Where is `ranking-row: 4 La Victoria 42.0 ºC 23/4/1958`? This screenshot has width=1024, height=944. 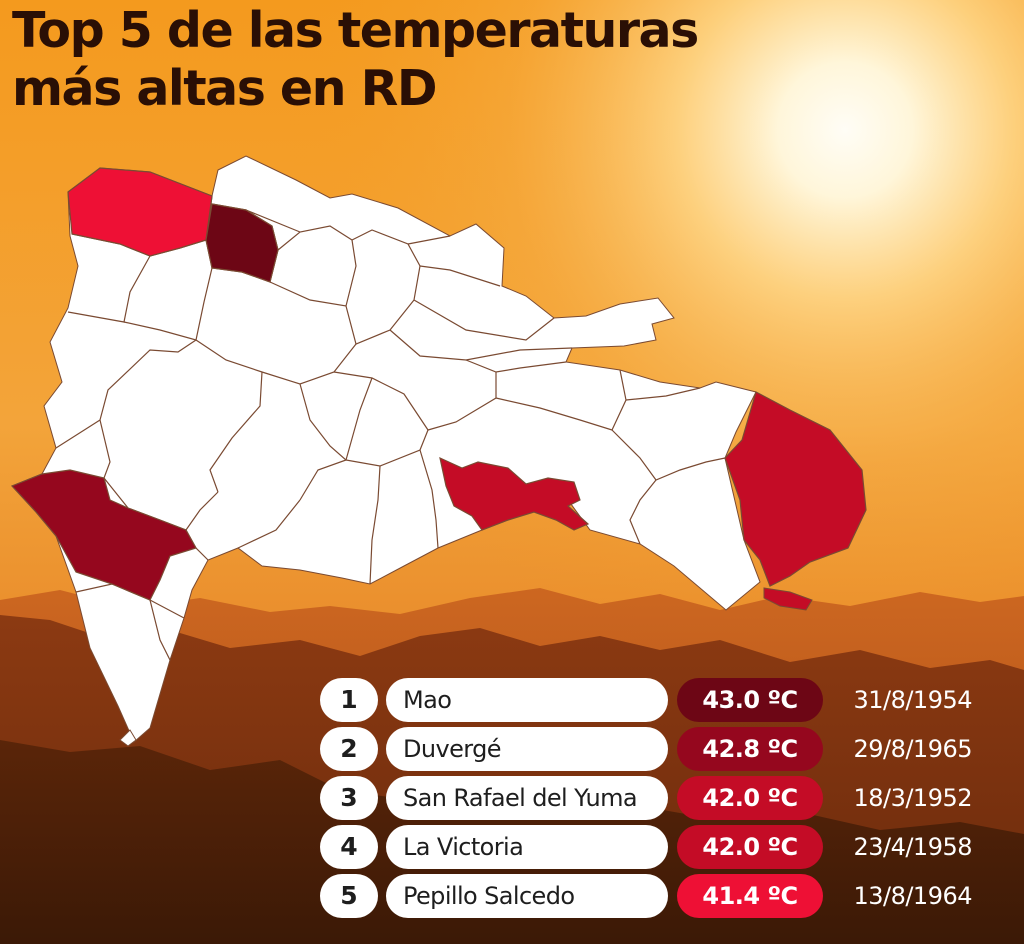 ranking-row: 4 La Victoria 42.0 ºC 23/4/1958 is located at coordinates (650, 847).